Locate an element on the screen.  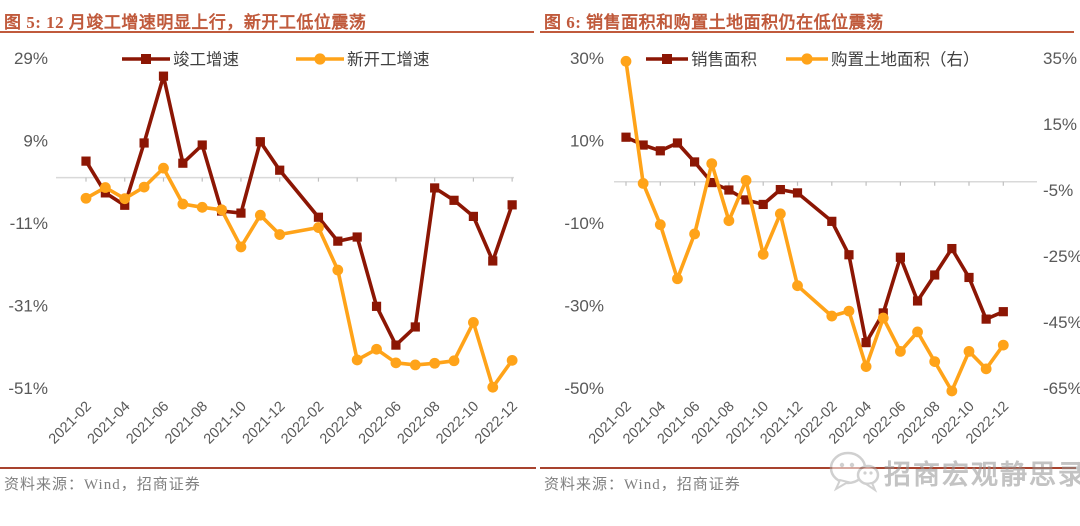
figure6-source: 资料来源：Wind，招商证券 is located at coordinates (642, 485).